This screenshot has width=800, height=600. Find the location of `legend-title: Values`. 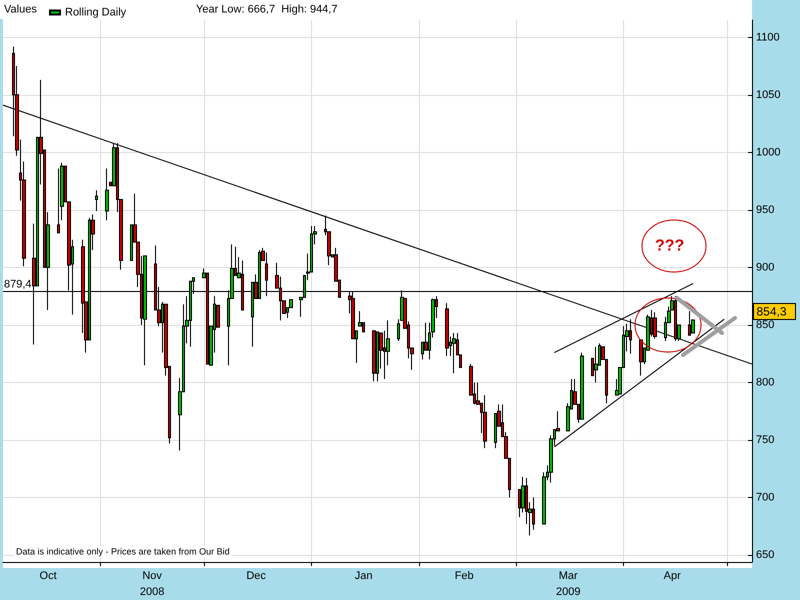

legend-title: Values is located at coordinates (21, 10).